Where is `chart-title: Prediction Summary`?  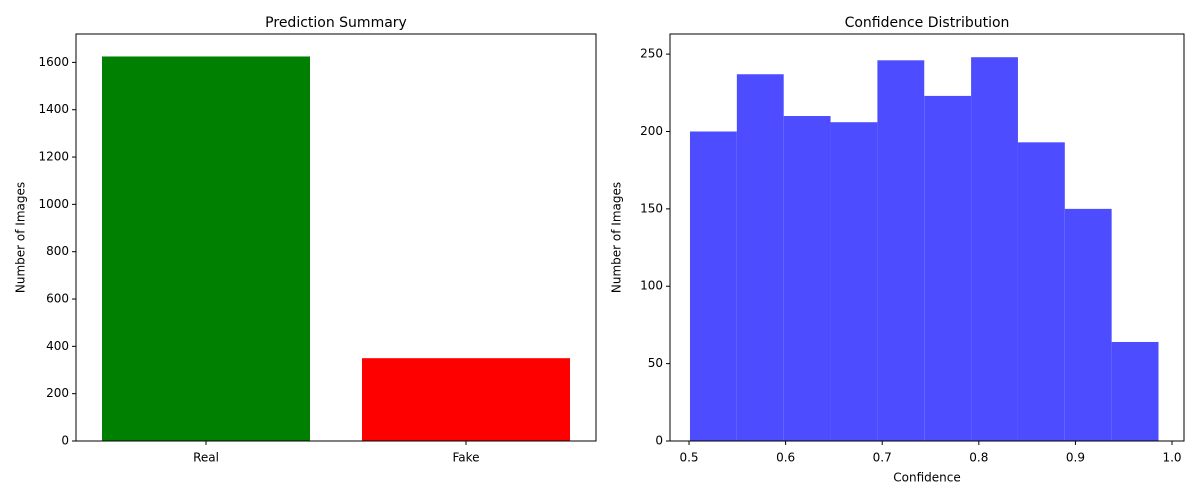
chart-title: Prediction Summary is located at coordinates (336, 23).